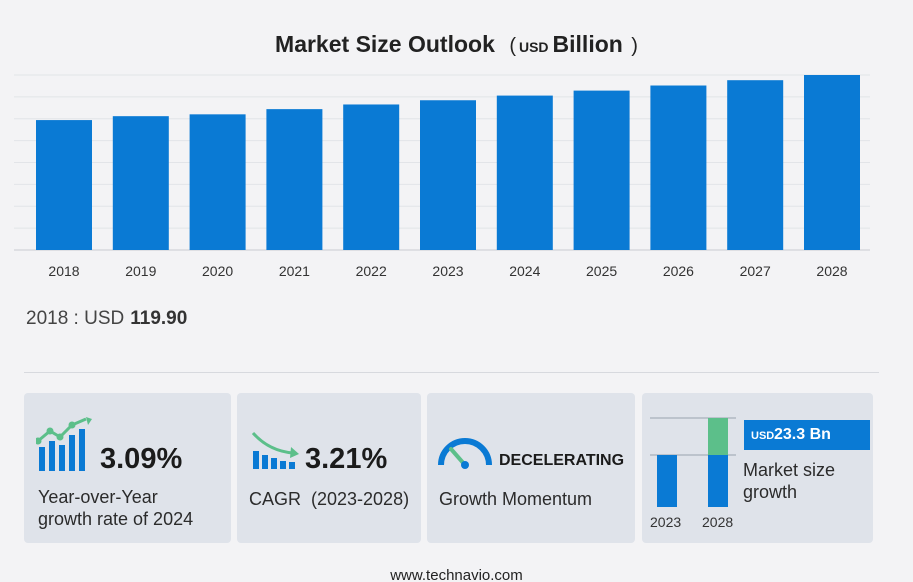 Image resolution: width=913 pixels, height=582 pixels. Describe the element at coordinates (140, 271) in the screenshot. I see `x-tick-label-2019: 2019` at that location.